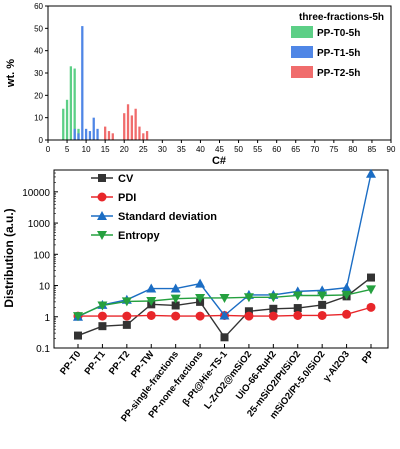 This screenshot has width=400, height=449. Describe the element at coordinates (338, 73) in the screenshot. I see `top-legend-label: PP-T2-5h` at that location.